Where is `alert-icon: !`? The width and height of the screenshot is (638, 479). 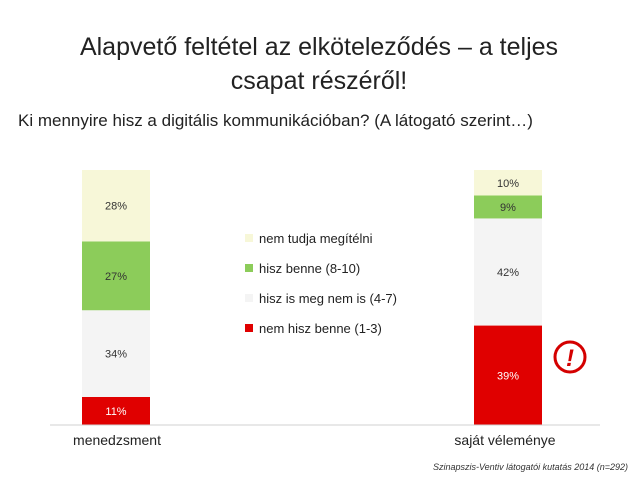
alert-icon: ! is located at coordinates (570, 357).